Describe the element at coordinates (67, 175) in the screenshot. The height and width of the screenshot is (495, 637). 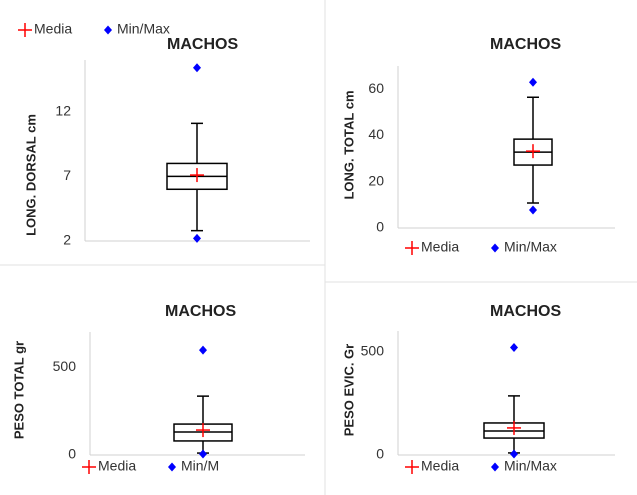
I see `y-tick-label: 7` at that location.